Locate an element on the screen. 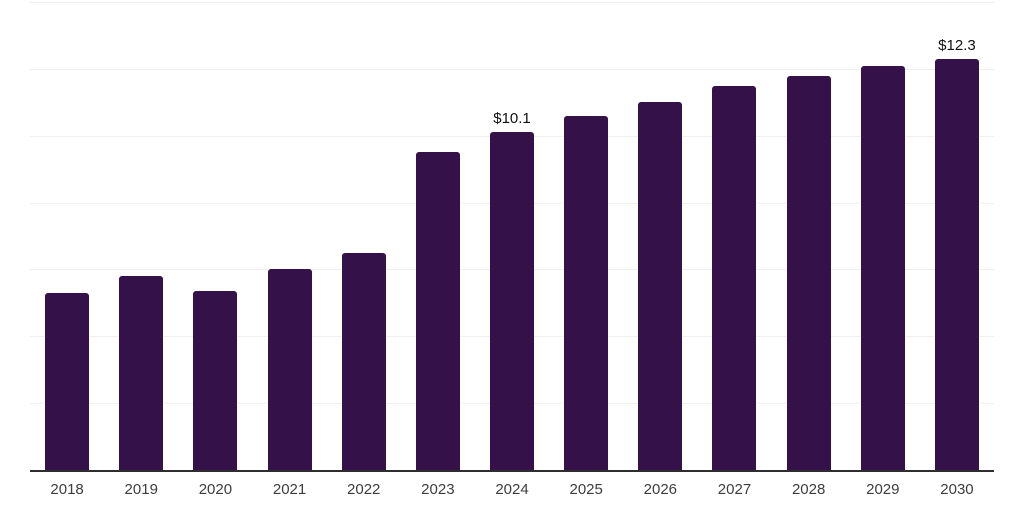 This screenshot has width=1024, height=512. x-tick-2019: 2019 is located at coordinates (141, 489).